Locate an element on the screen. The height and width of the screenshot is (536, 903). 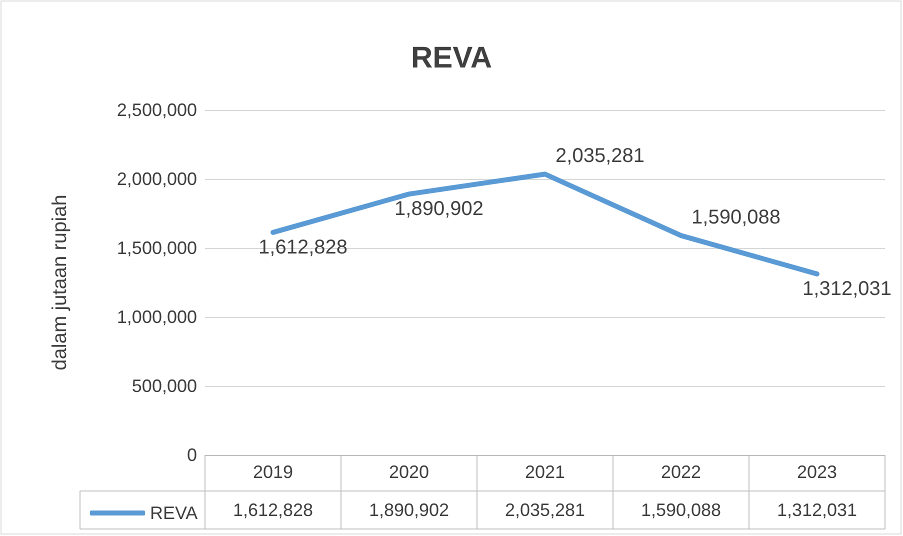
x-tick-label: 2022 is located at coordinates (681, 472).